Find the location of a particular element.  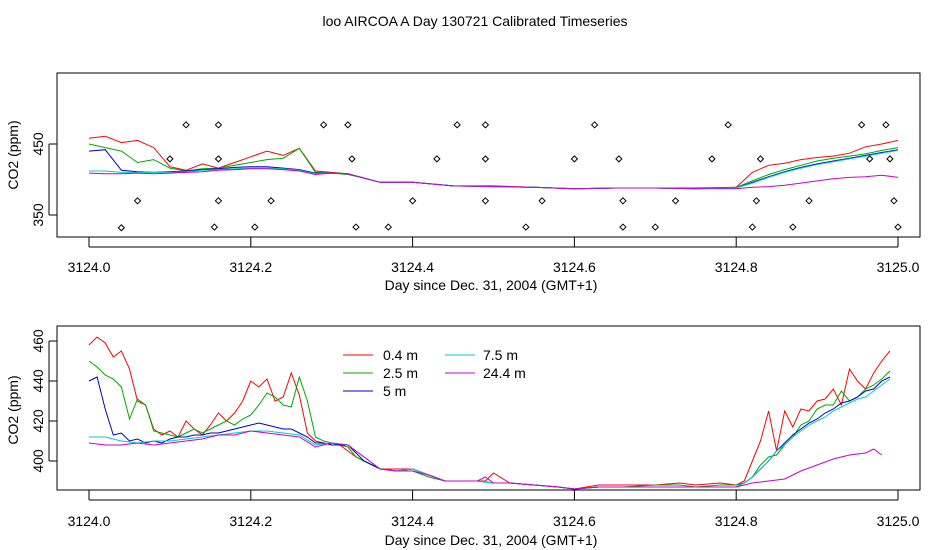

bottom-x-axis: 3124.0 3124.2 3124.4 3124.6 3124.8 3125.0 is located at coordinates (494, 509).